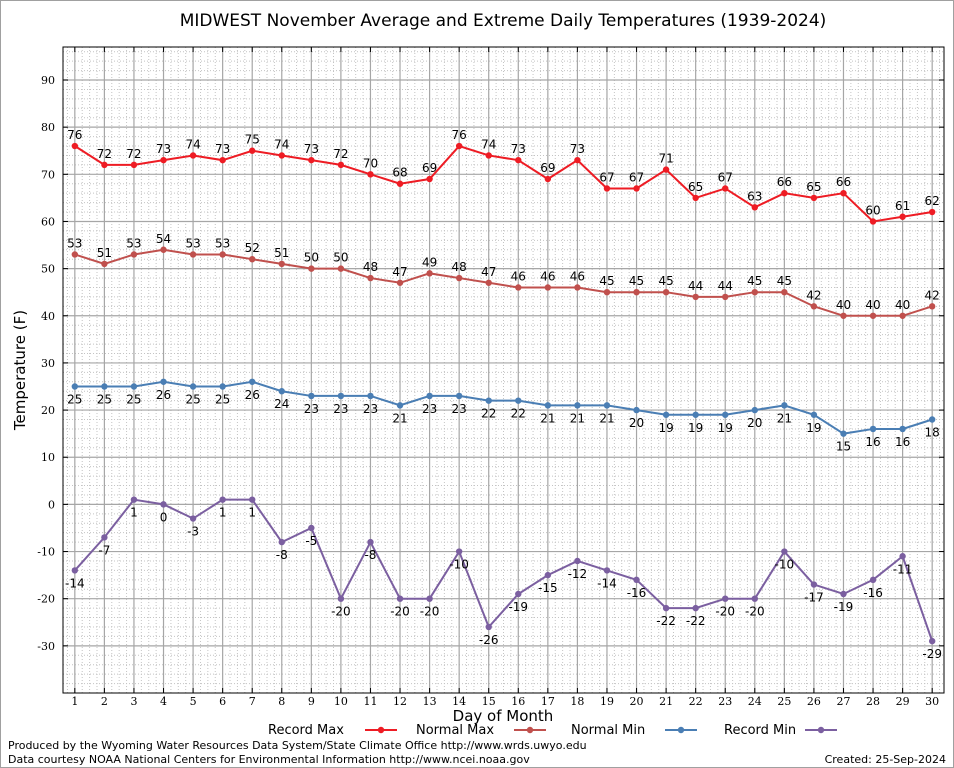  Describe the element at coordinates (666, 621) in the screenshot. I see `record-min-value-label: -22` at that location.